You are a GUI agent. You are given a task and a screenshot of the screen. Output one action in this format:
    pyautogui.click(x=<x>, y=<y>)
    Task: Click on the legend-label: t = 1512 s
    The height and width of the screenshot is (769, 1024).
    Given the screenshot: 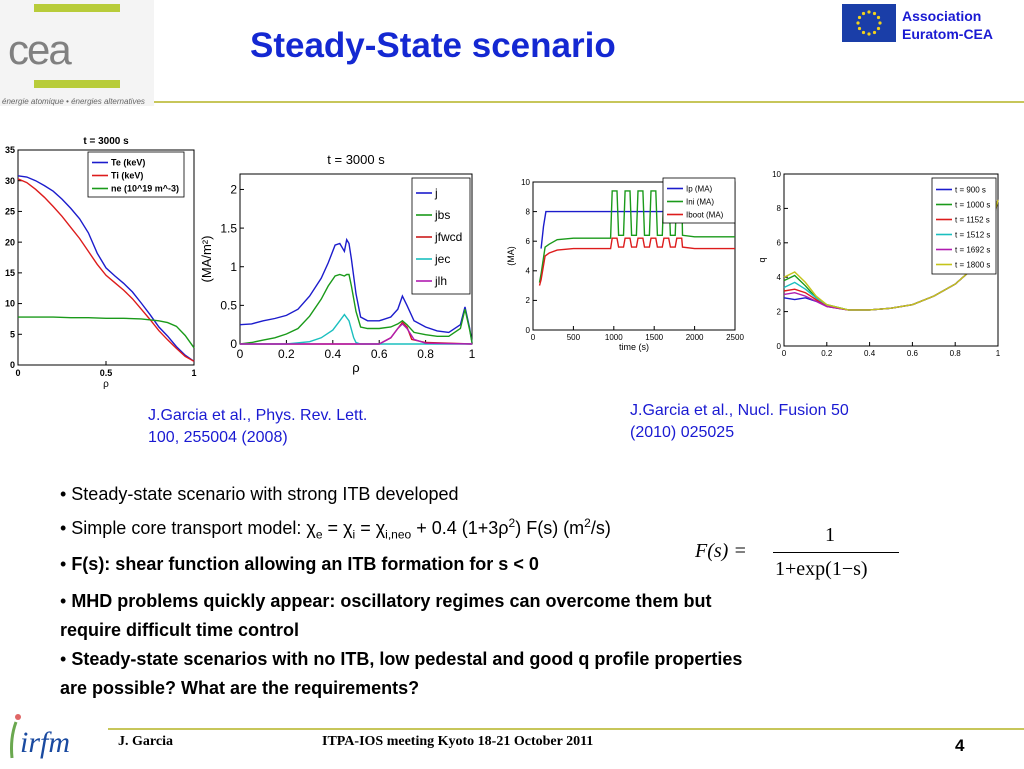 What is the action you would take?
    pyautogui.click(x=972, y=234)
    